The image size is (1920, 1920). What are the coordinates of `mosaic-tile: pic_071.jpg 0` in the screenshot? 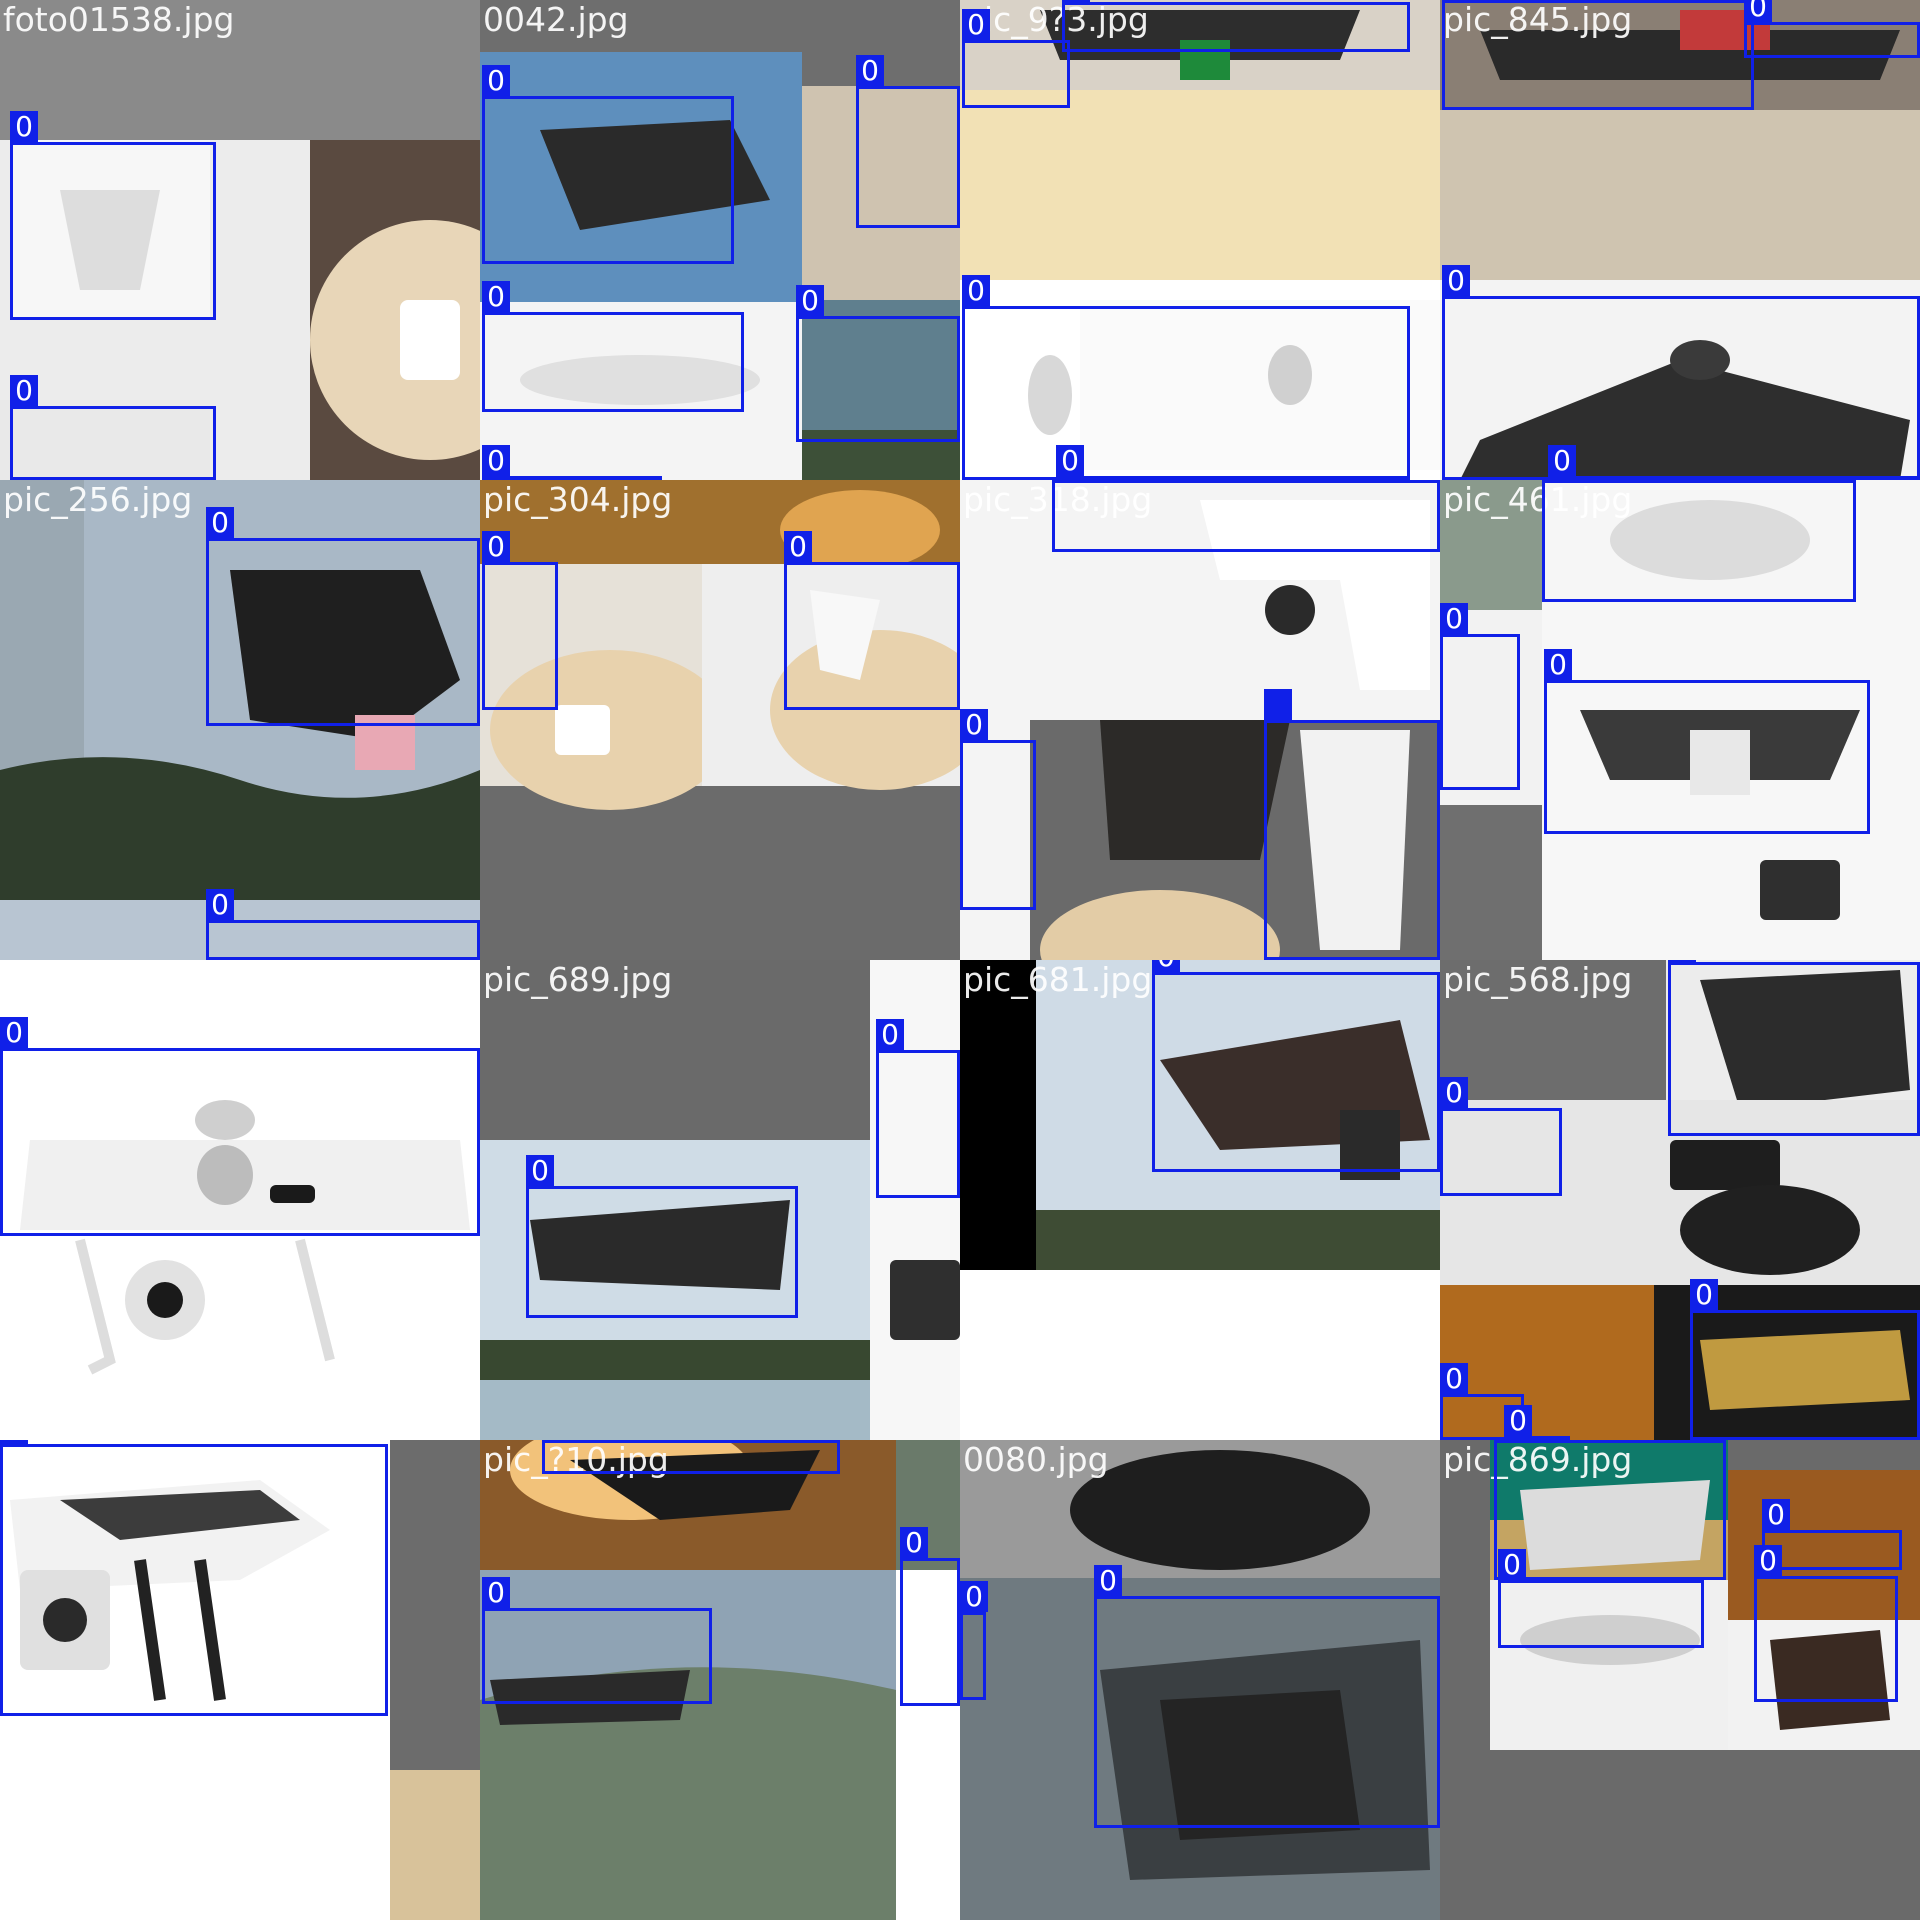 It's located at (240, 1200).